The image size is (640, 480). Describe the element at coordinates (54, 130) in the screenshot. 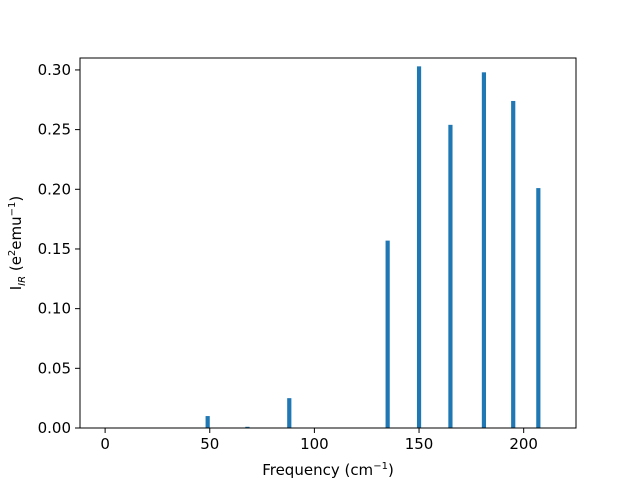

I see `y-tick-label: 0.25` at that location.